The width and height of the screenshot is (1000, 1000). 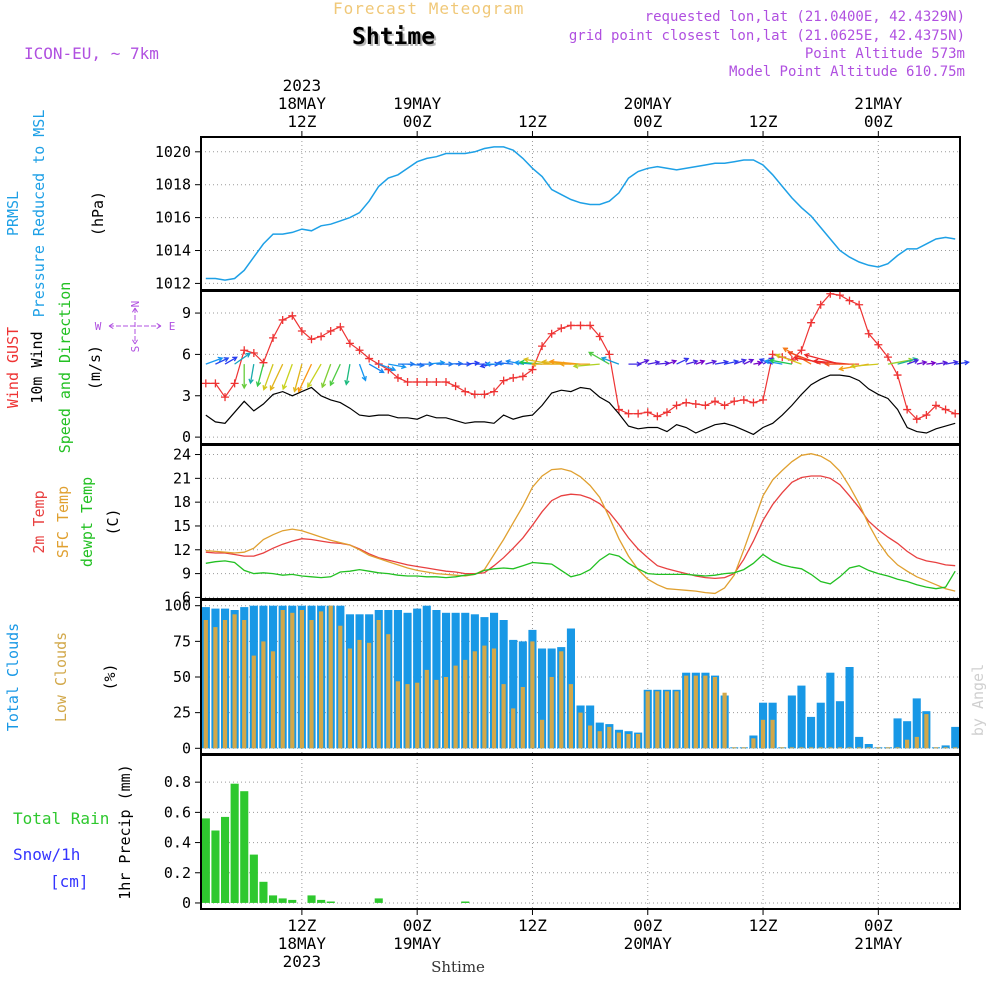 I want to click on compass-e: E, so click(x=172, y=326).